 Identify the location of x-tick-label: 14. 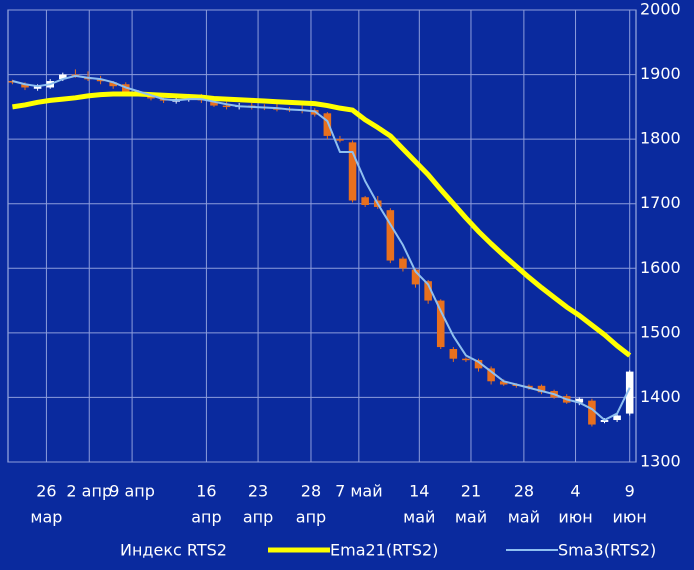
(419, 491).